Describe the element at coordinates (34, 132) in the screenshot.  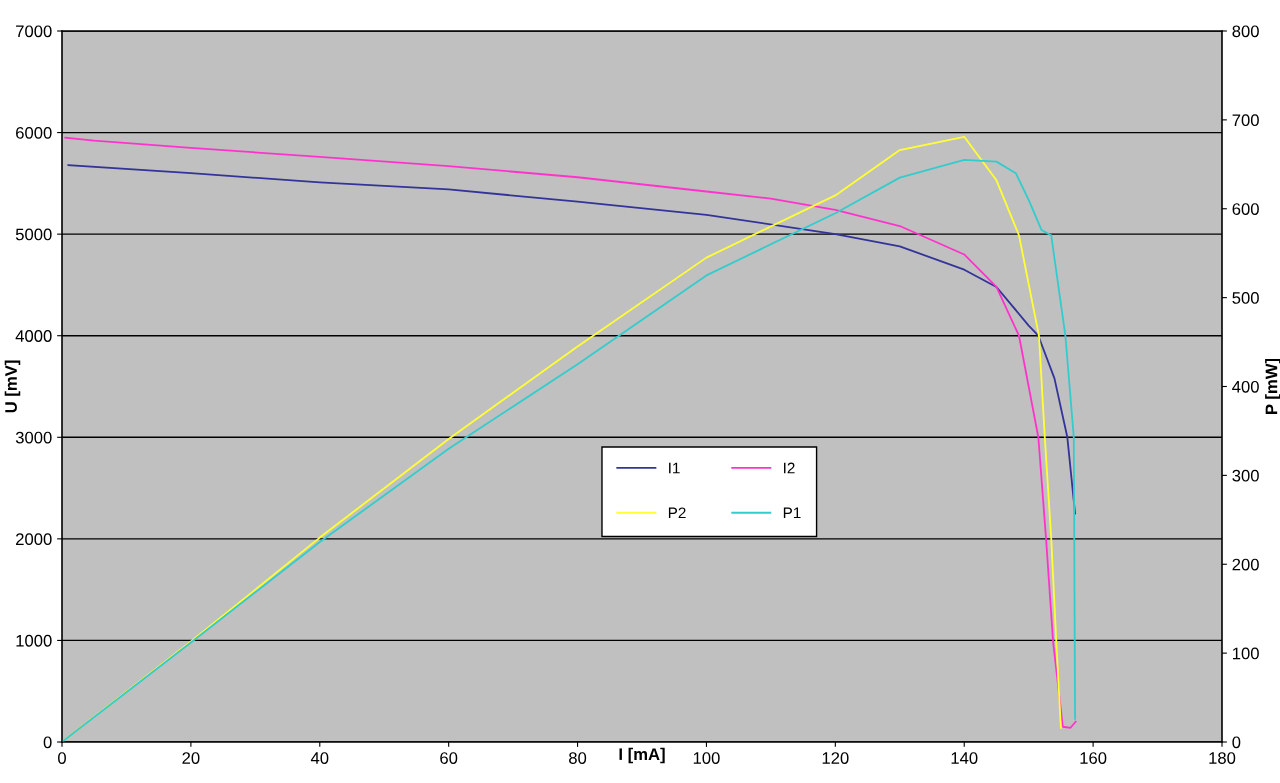
I see `y-tick-label: 6000` at that location.